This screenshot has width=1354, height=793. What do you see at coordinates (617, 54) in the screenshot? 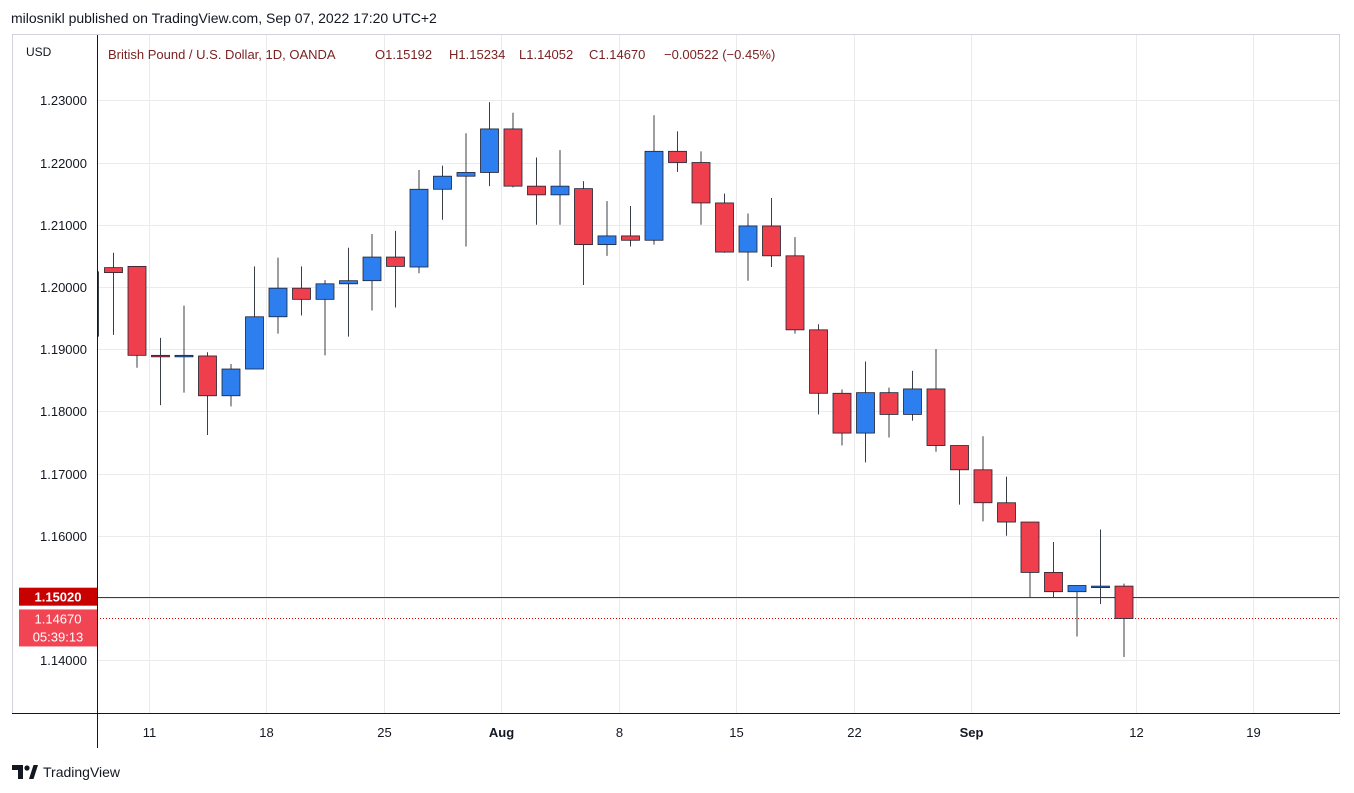
I see `legend-close: C1.14670` at bounding box center [617, 54].